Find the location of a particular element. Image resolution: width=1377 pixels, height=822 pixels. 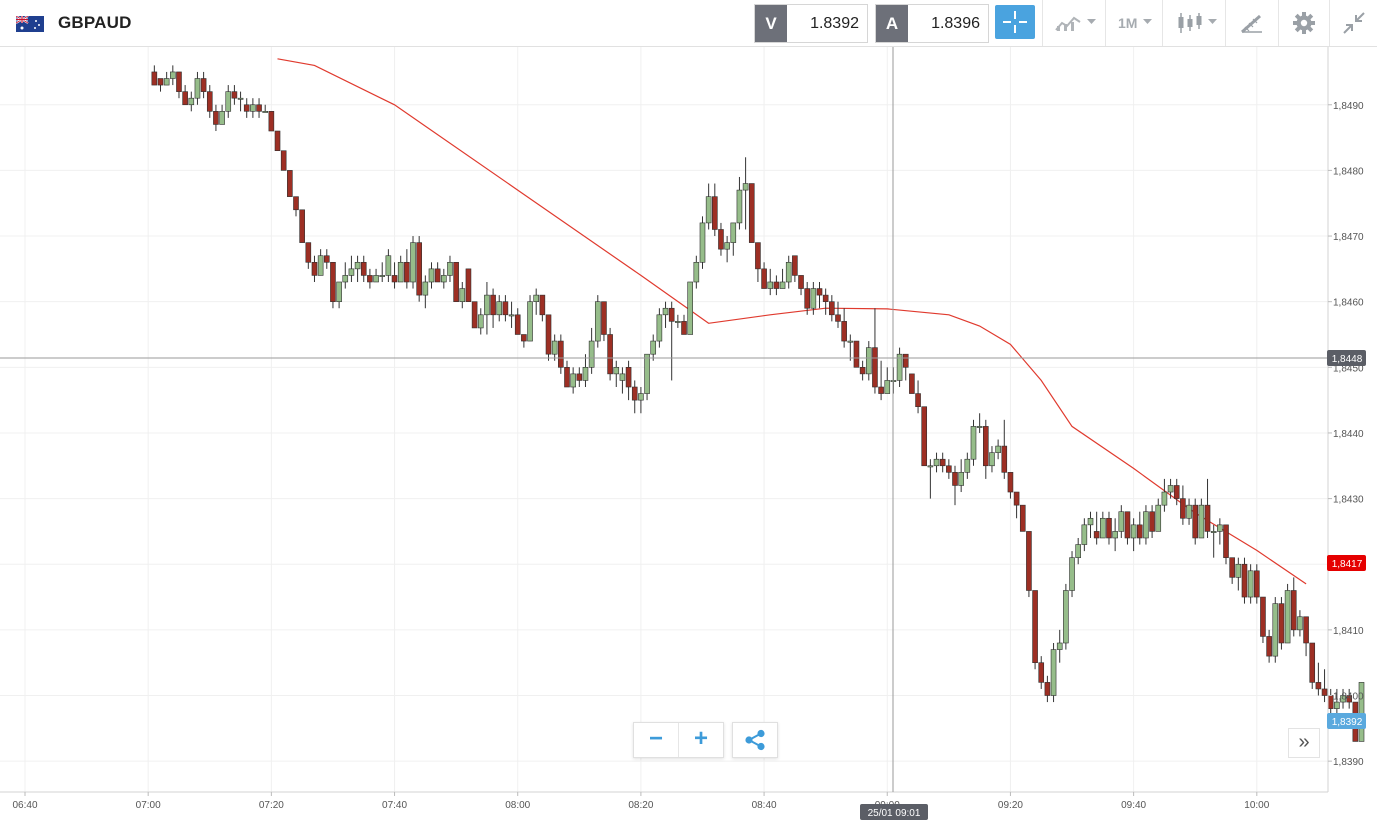

crosshair-price-label: 1,8448 is located at coordinates (1347, 359).